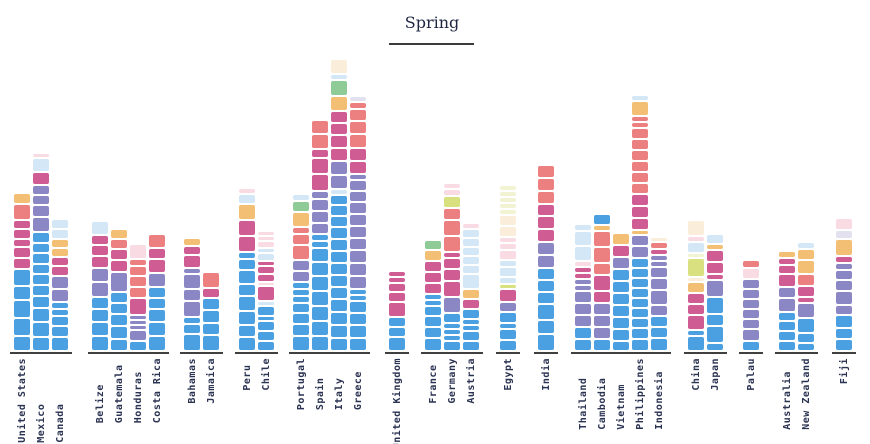  Describe the element at coordinates (696, 285) in the screenshot. I see `bar-china` at that location.